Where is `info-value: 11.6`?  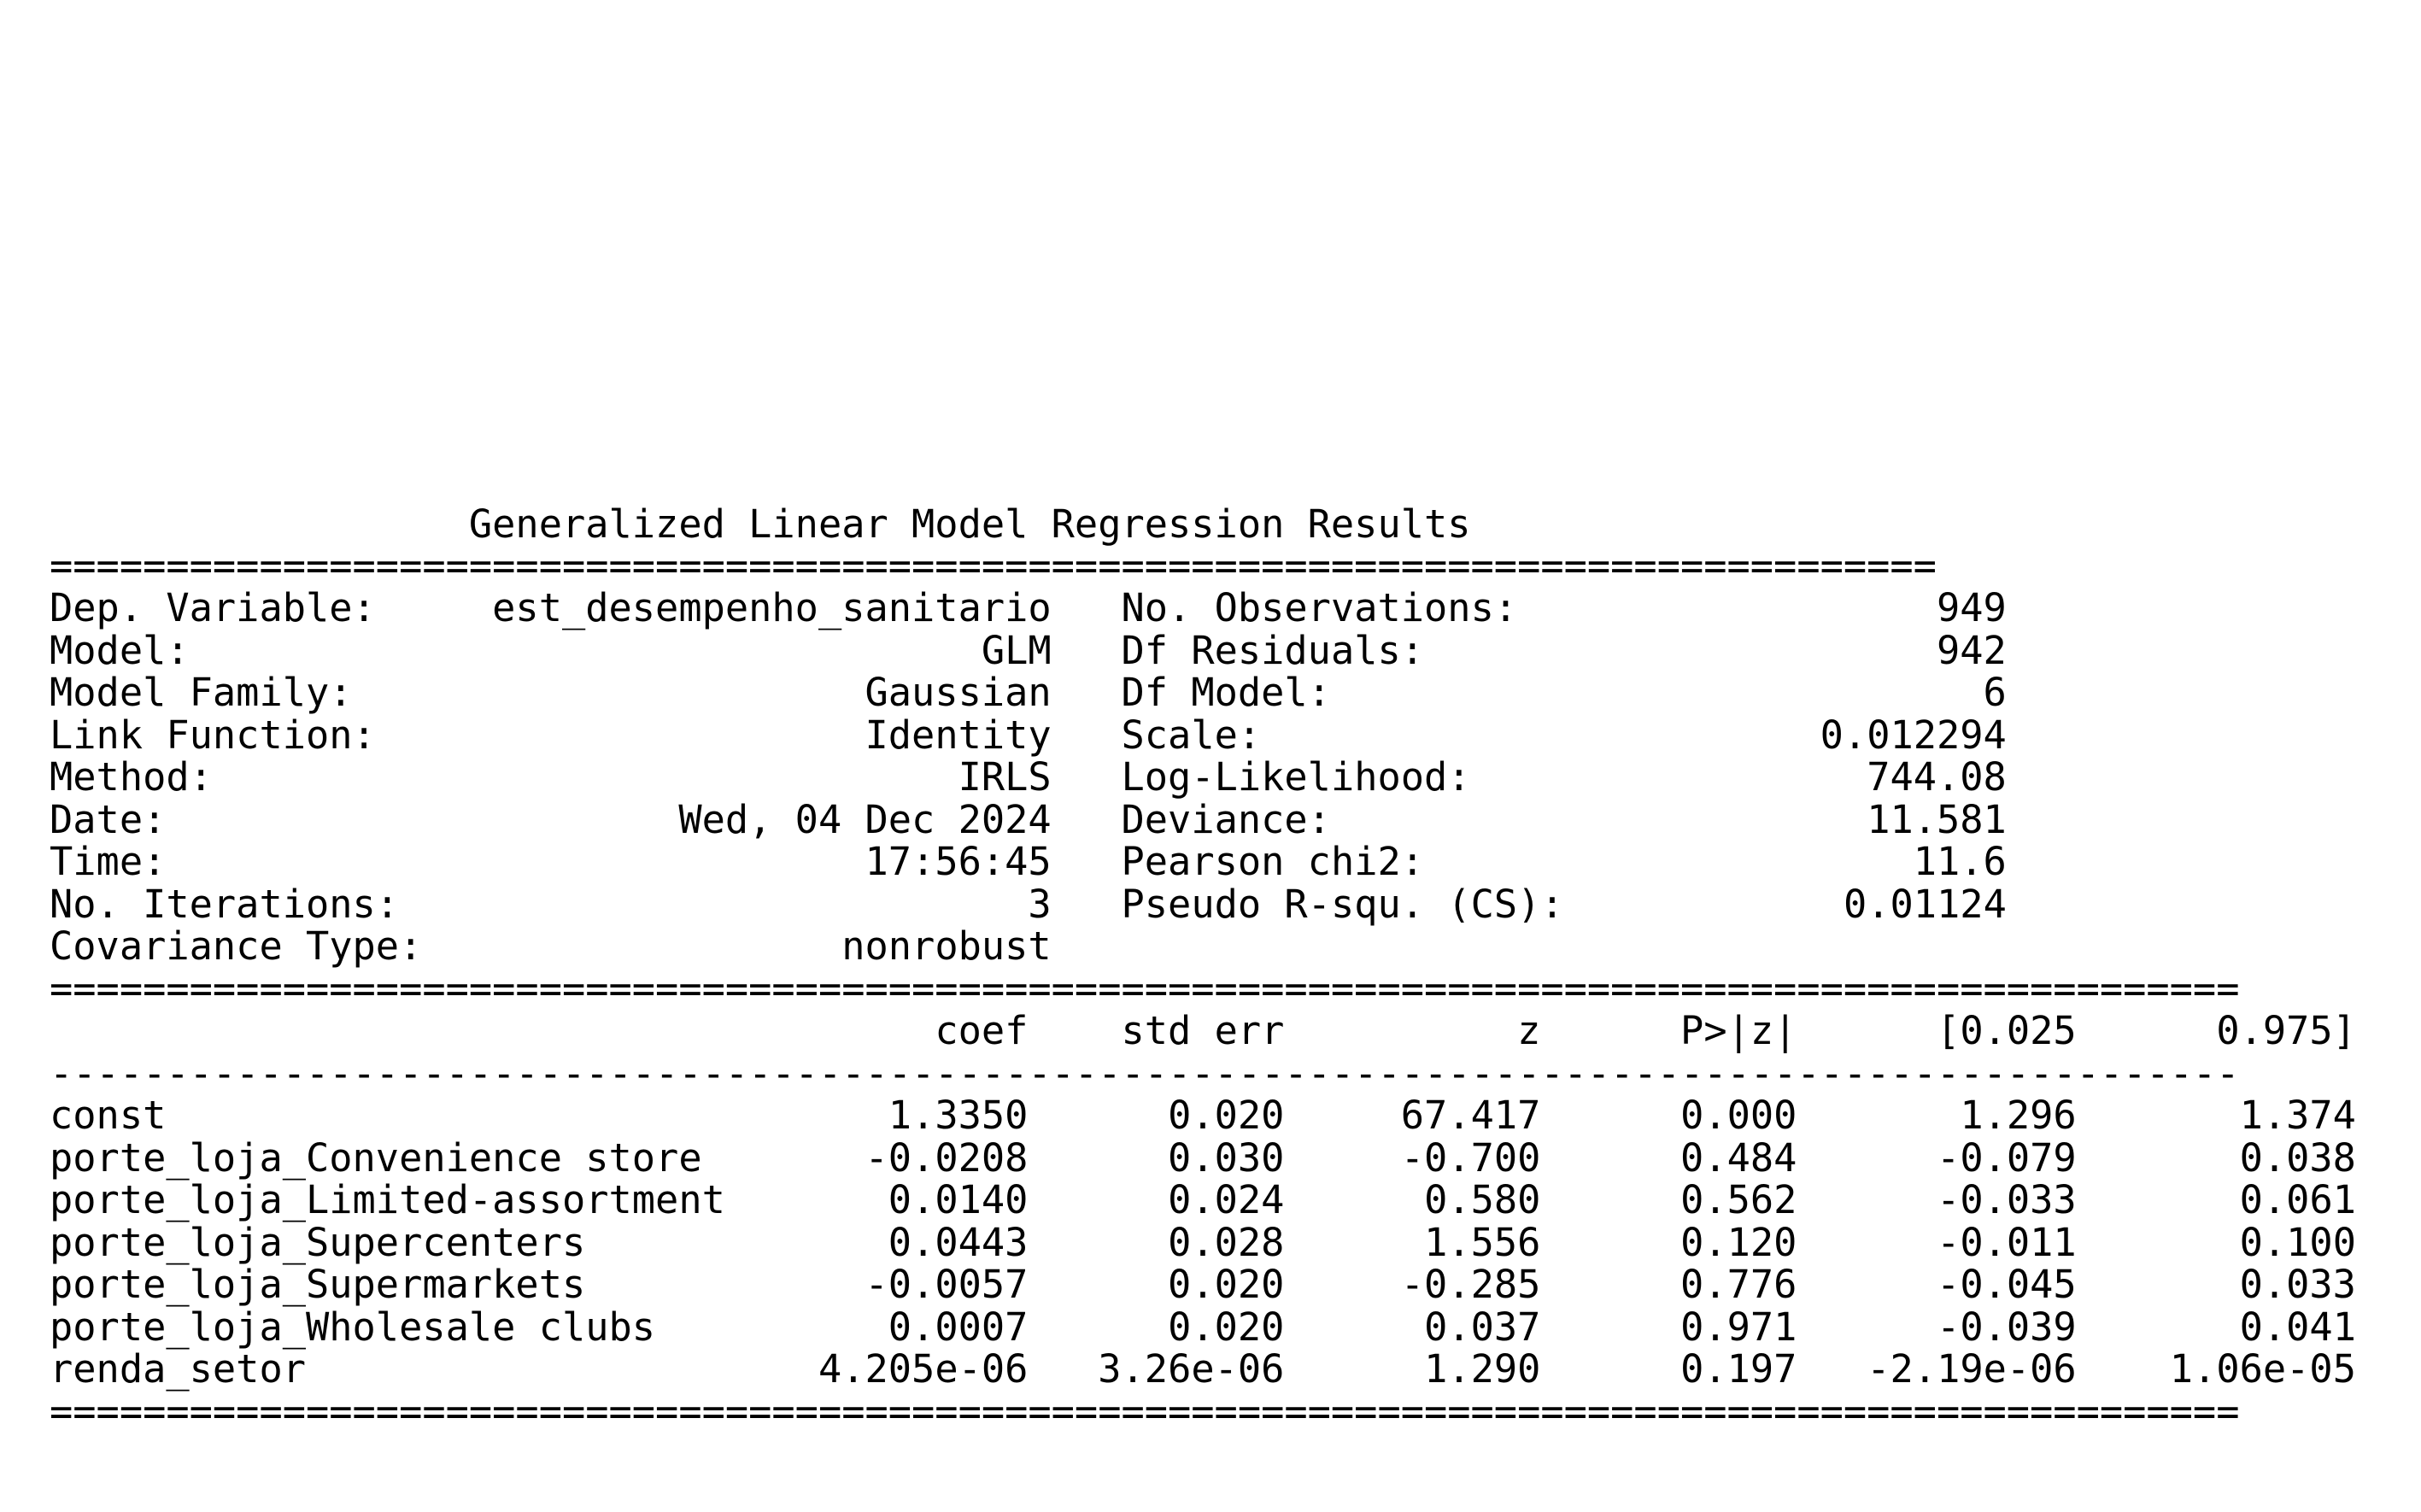
info-value: 11.6 is located at coordinates (1960, 861).